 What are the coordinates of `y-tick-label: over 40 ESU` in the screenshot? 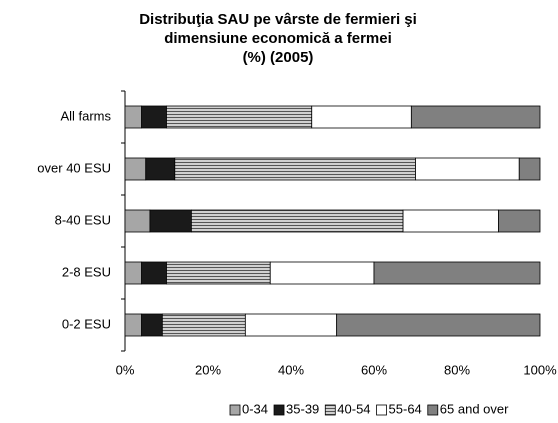 It's located at (74, 167).